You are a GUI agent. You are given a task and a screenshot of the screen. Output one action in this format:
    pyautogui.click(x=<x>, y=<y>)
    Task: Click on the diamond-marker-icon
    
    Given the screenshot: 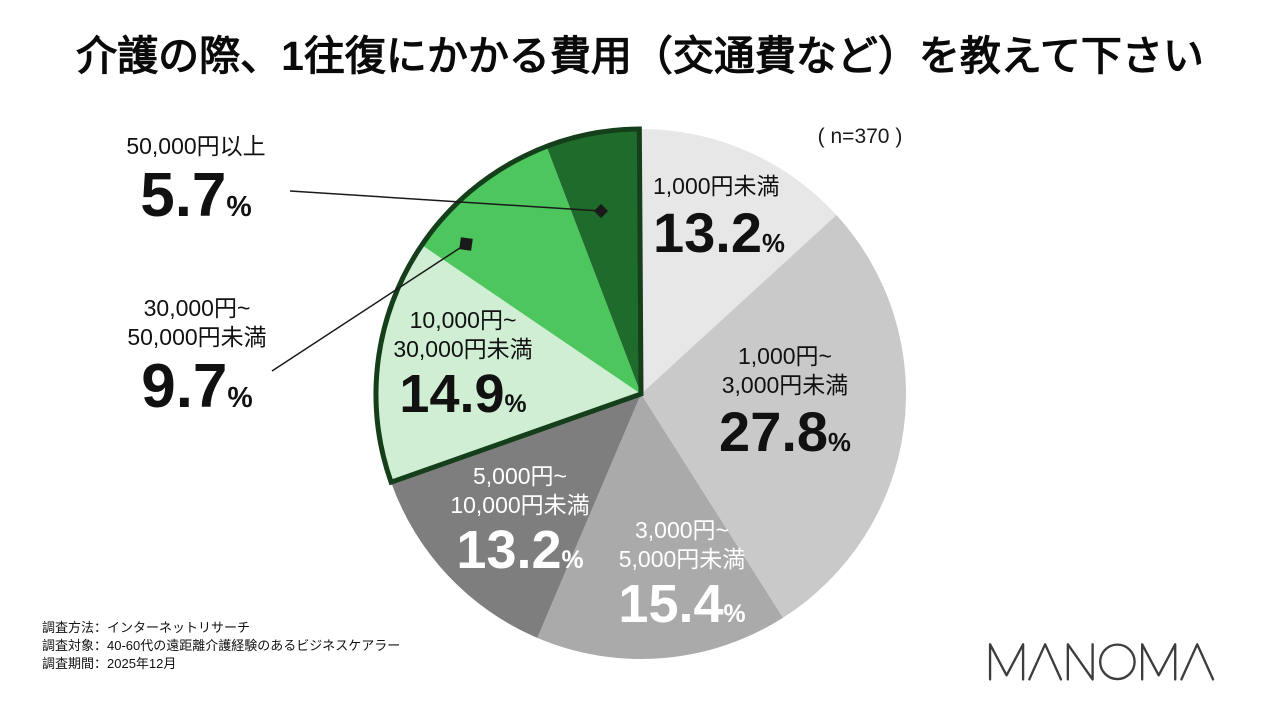 What is the action you would take?
    pyautogui.click(x=601, y=211)
    